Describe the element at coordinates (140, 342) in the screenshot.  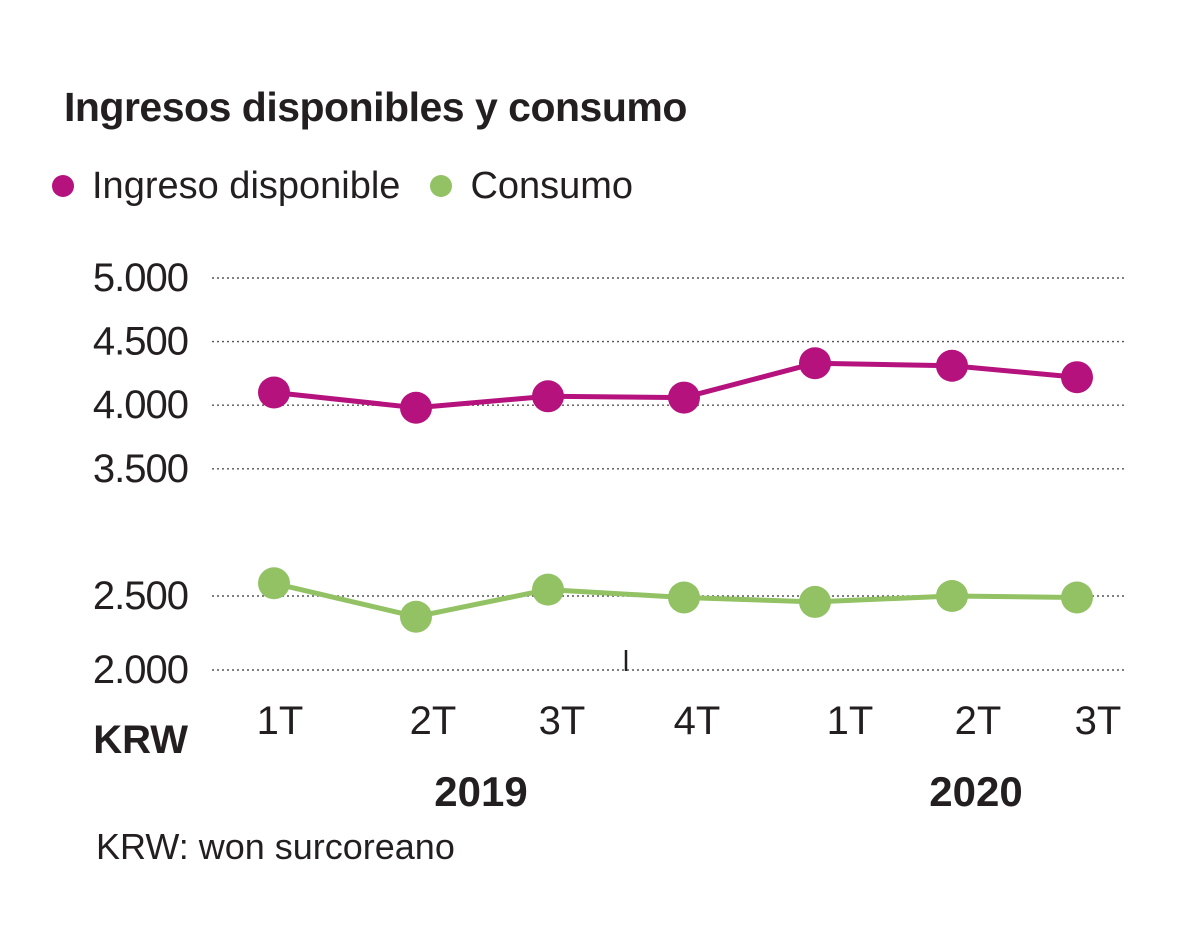
I see `y-tick-label: 4.500` at that location.